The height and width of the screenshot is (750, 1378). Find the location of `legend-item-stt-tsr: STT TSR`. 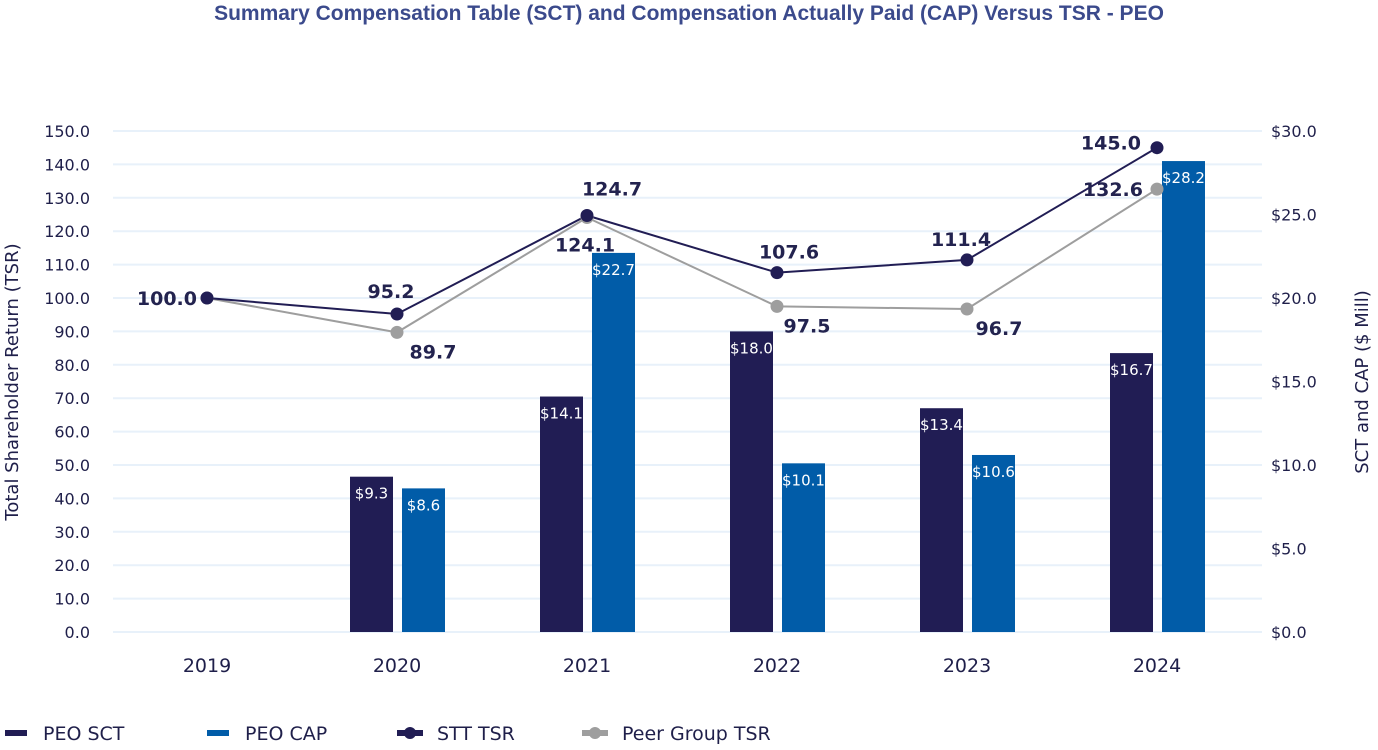

legend-item-stt-tsr: STT TSR is located at coordinates (456, 734).